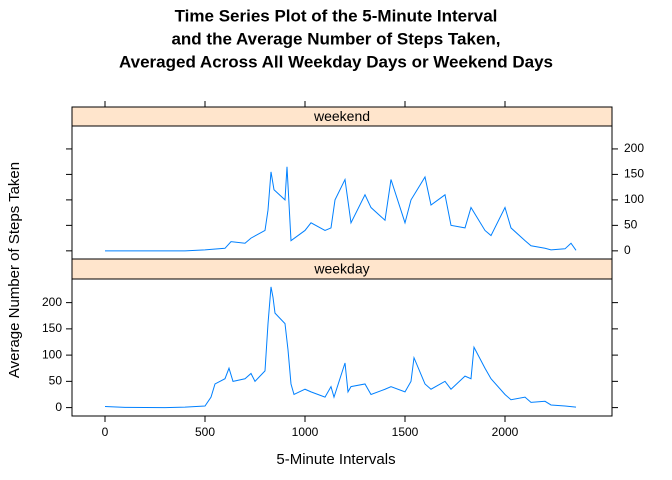 This screenshot has height=480, width=672. Describe the element at coordinates (335, 459) in the screenshot. I see `x-axis-title: 5-Minute Intervals` at that location.